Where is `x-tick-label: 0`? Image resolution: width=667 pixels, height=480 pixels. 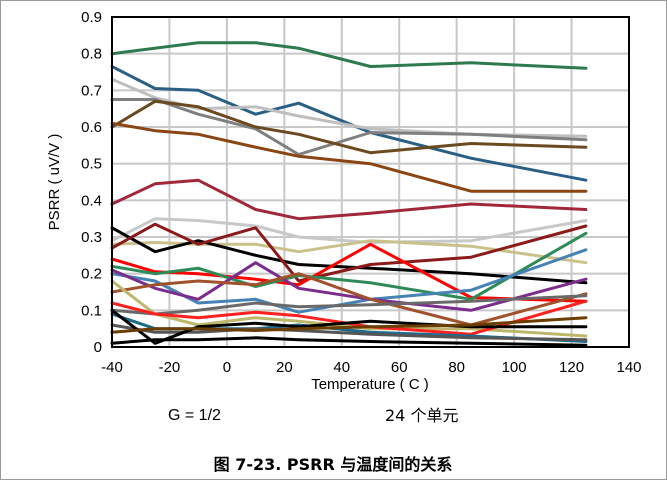
x-tick-label: 0 is located at coordinates (227, 367).